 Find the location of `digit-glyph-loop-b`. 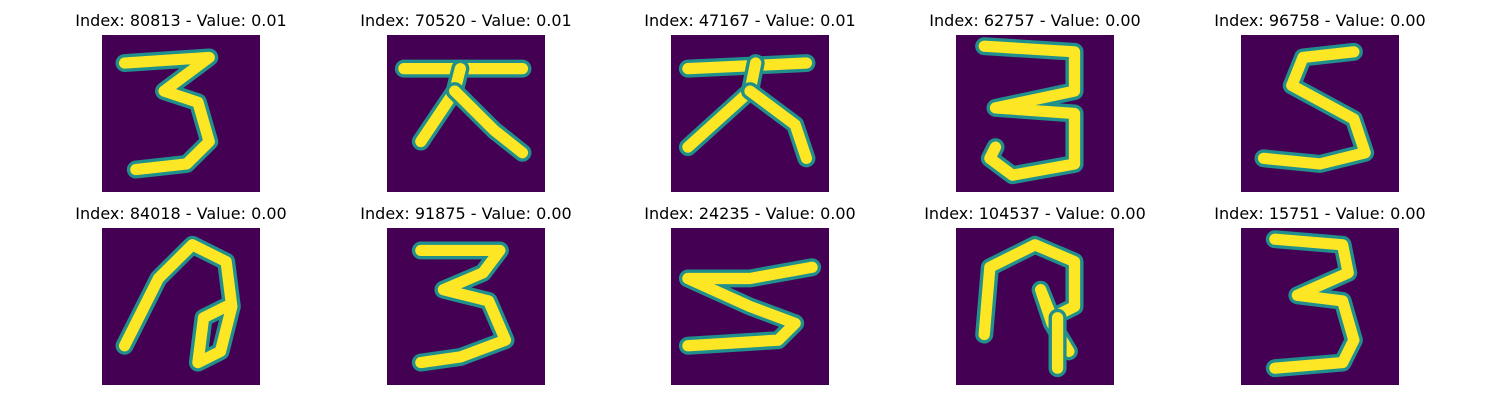

digit-glyph-loop-b is located at coordinates (1035, 306).